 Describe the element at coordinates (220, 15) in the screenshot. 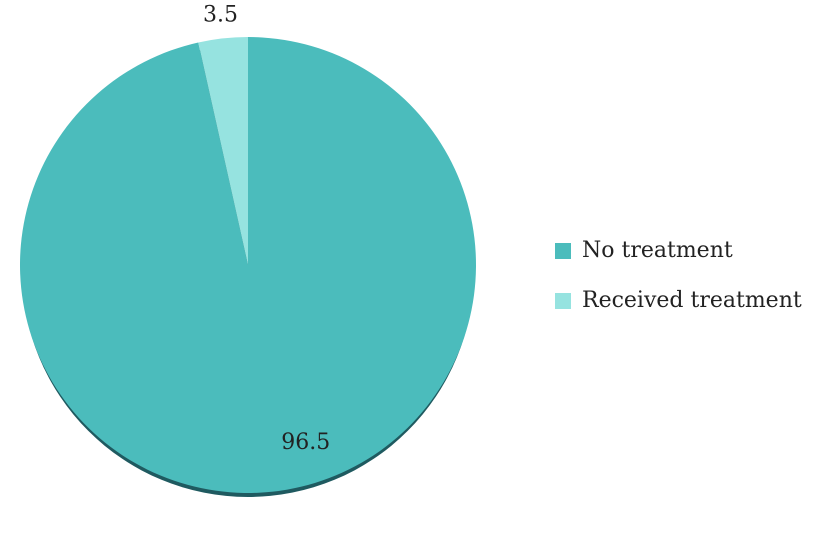

I see `data-label: 3.5` at that location.